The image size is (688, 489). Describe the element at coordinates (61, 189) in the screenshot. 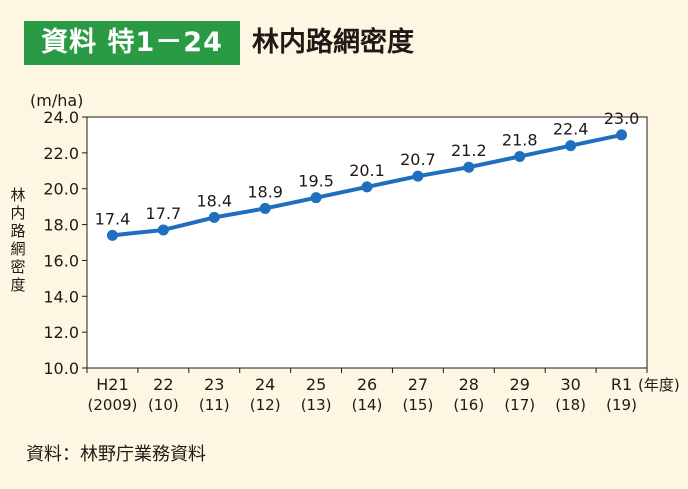

I see `y-tick-label: 20.0` at that location.